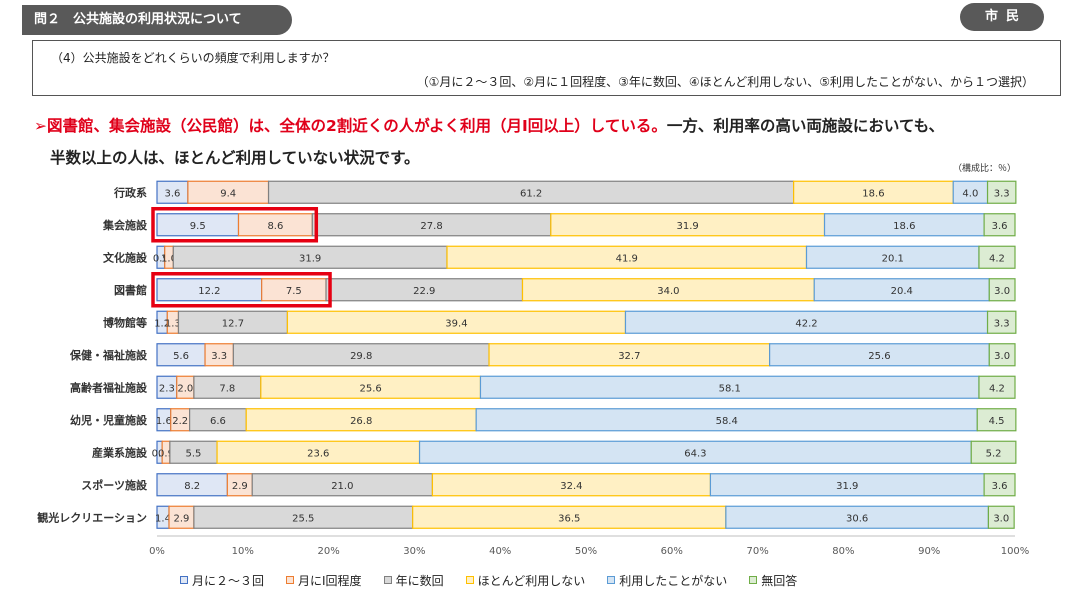  Describe the element at coordinates (779, 580) in the screenshot. I see `legend-label: 無回答` at that location.